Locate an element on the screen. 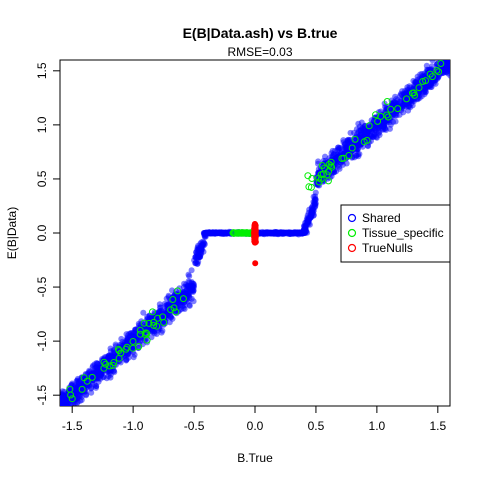 This screenshot has width=480, height=480. y-tick-label: -0.5 is located at coordinates (42, 286).